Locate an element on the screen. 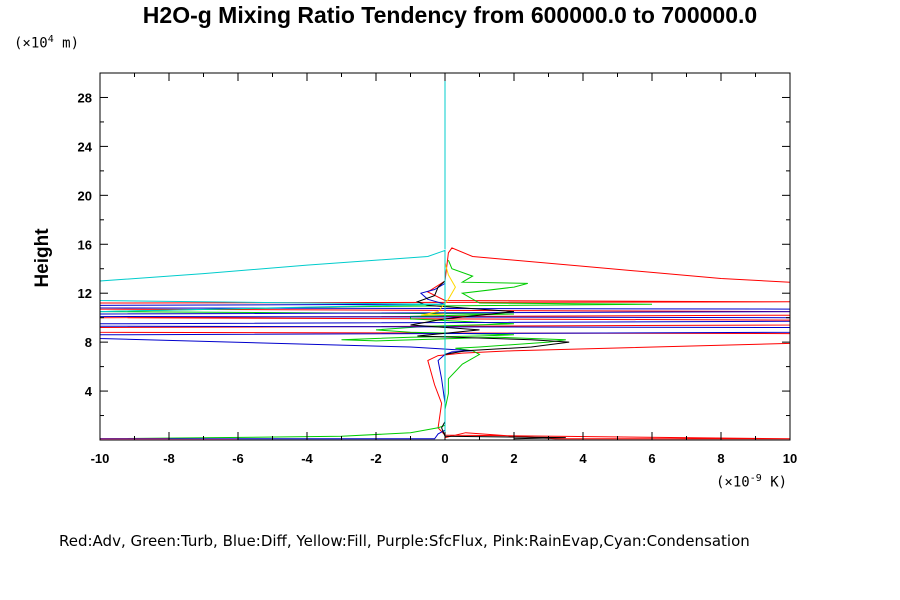 The width and height of the screenshot is (900, 600). x-axis-unit: (×10-9 K) is located at coordinates (752, 482).